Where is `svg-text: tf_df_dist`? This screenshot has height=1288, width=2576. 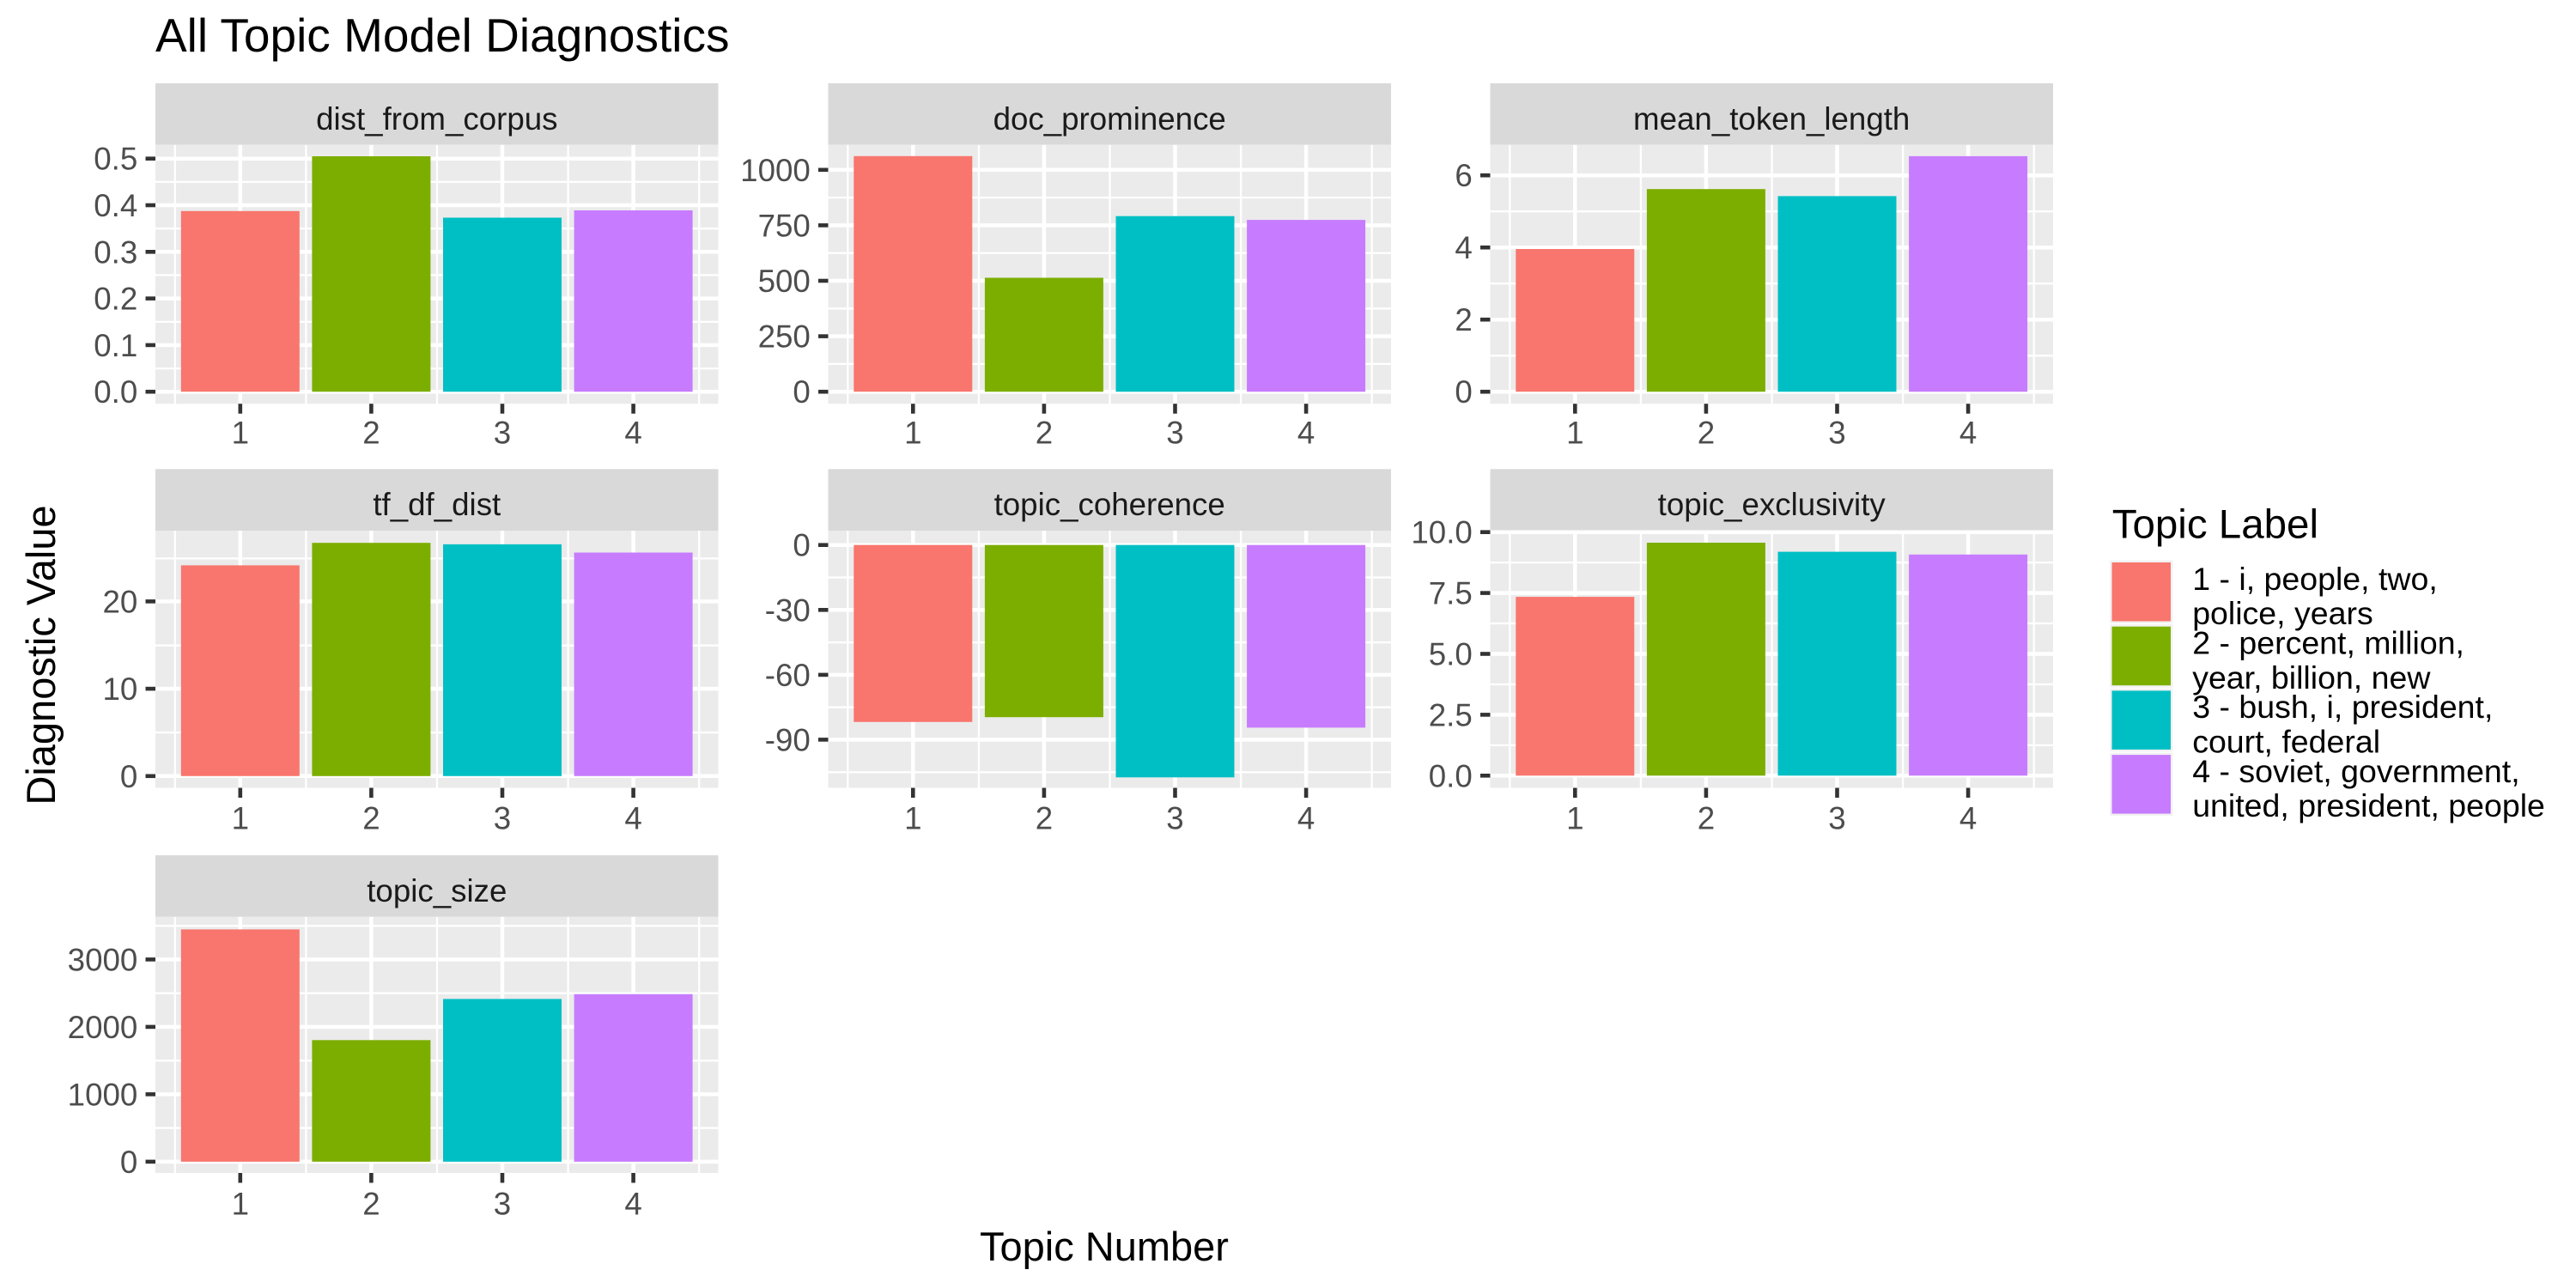 svg-text: tf_df_dist is located at coordinates (437, 505).